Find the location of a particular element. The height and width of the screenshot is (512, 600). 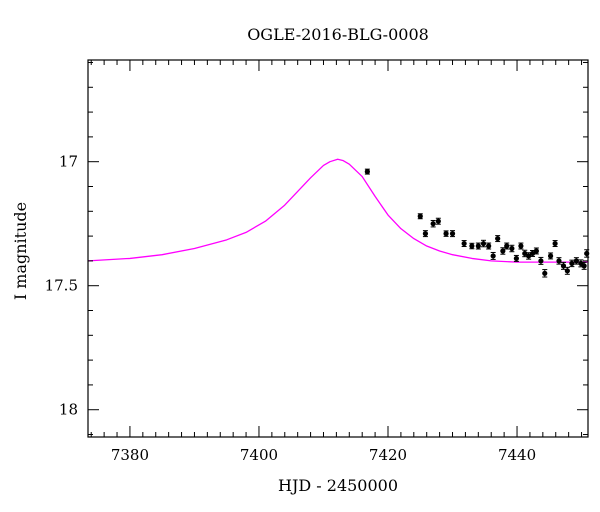

x-tick-label: 7380 is located at coordinates (130, 455).